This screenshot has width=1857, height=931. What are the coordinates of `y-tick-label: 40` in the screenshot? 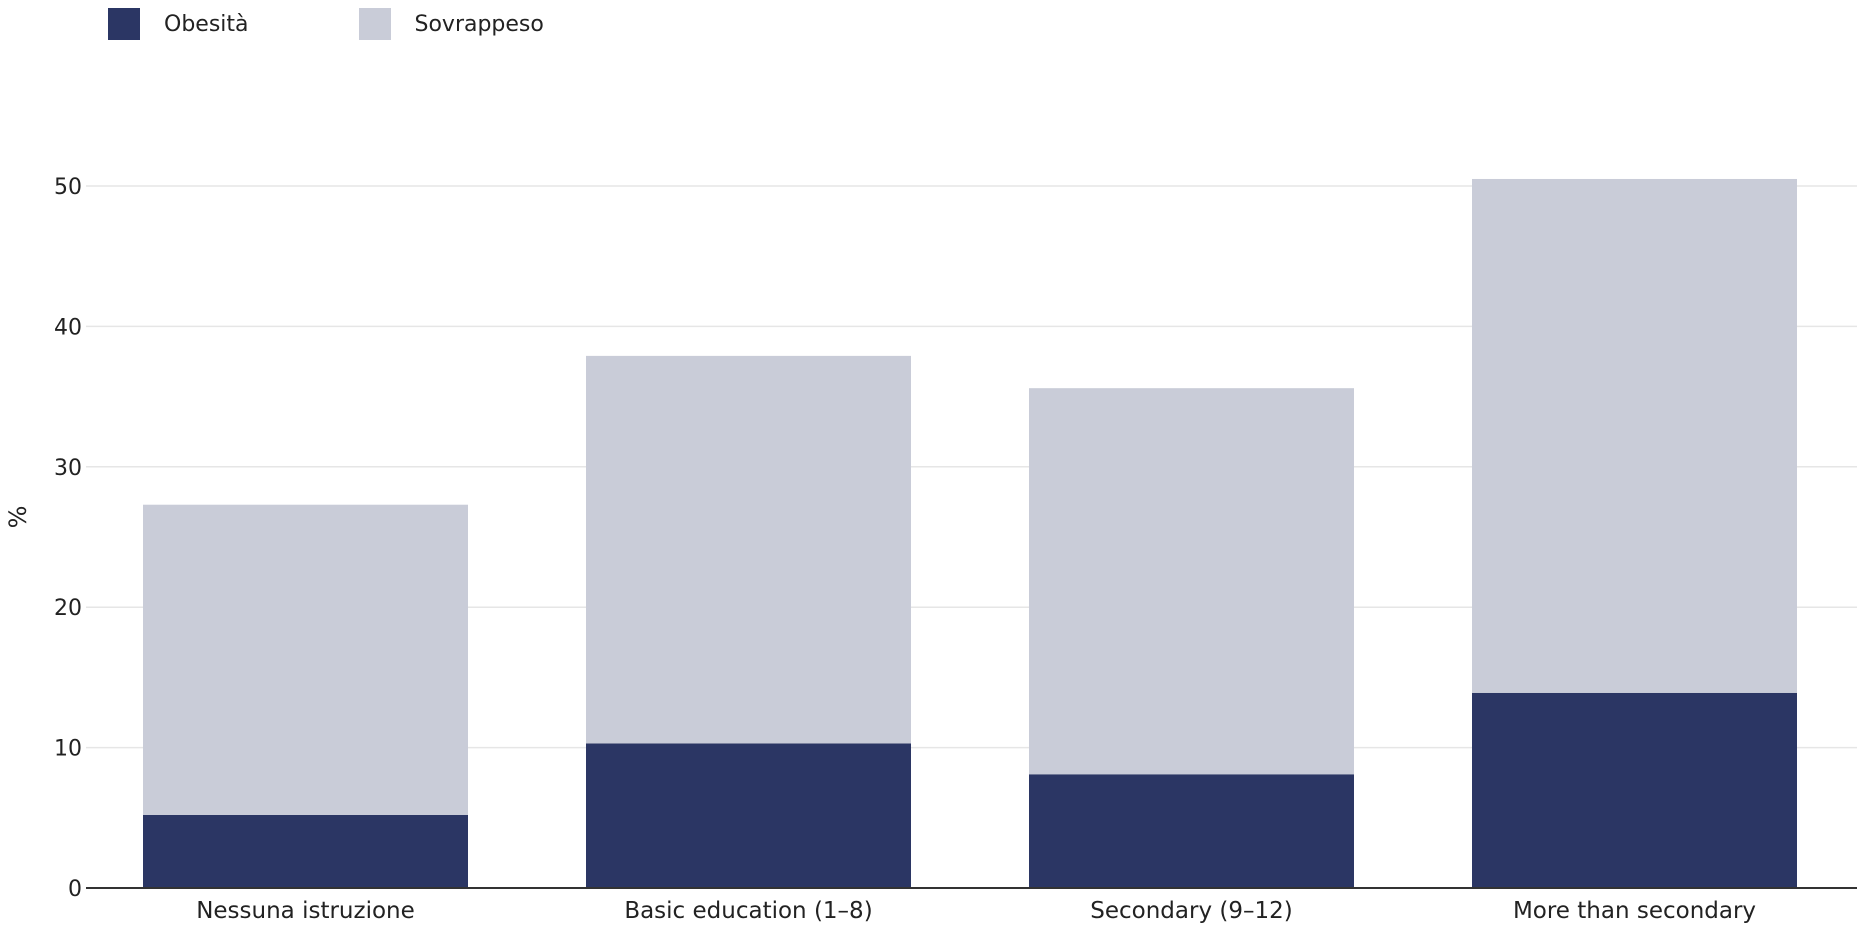 It's located at (68, 327).